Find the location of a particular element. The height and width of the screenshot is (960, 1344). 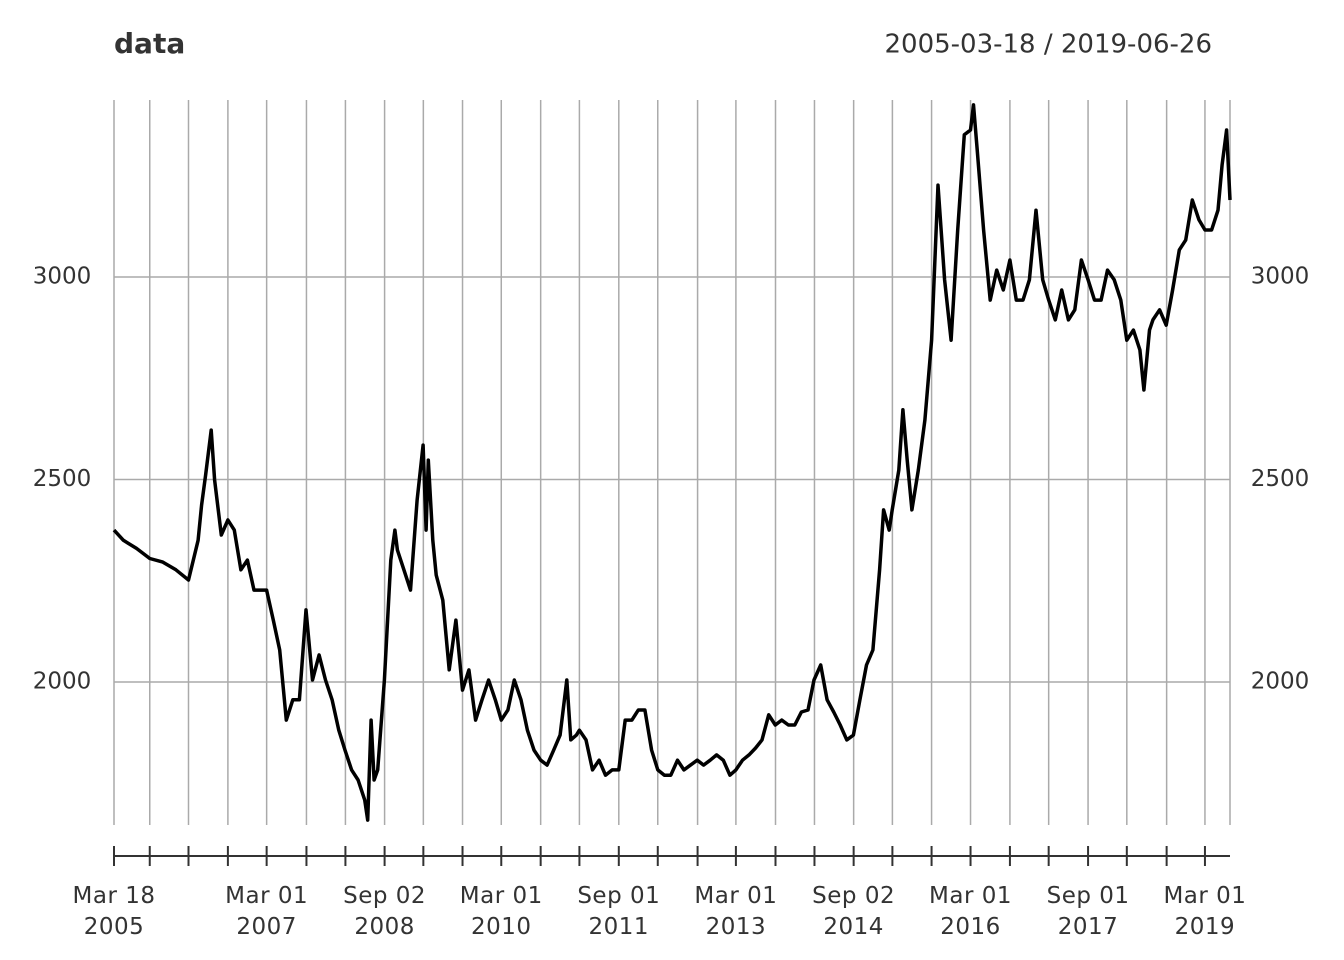

y-tick-label: 2500 is located at coordinates (62, 479).